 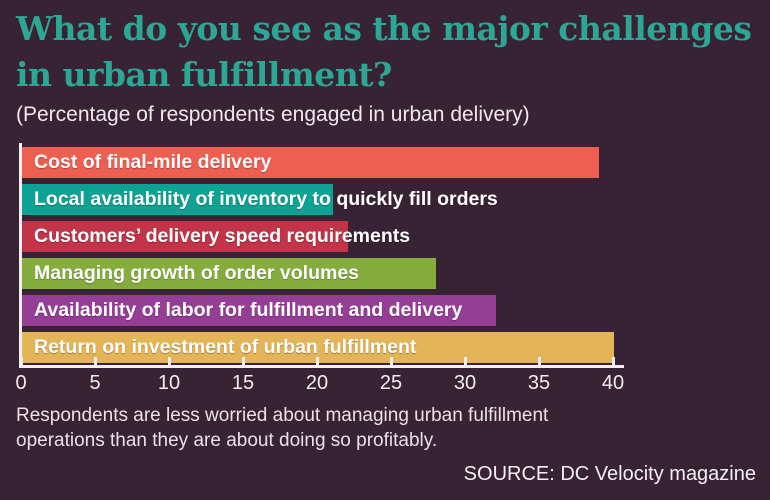 I want to click on axis-tick-label: 5, so click(x=95, y=383).